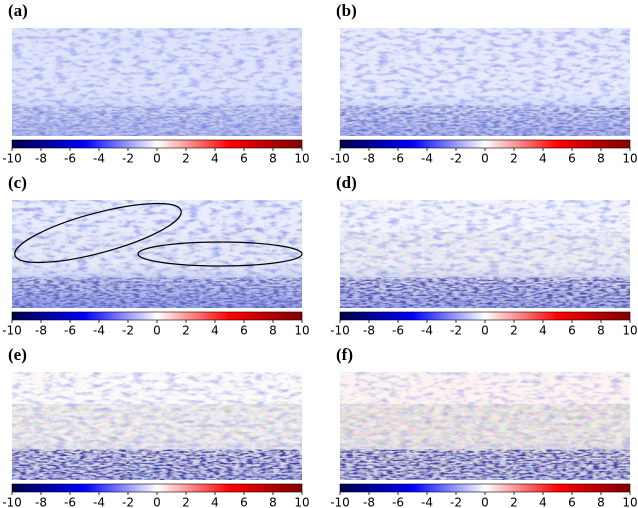 The width and height of the screenshot is (638, 508). What do you see at coordinates (346, 182) in the screenshot?
I see `panel-label: (d)` at bounding box center [346, 182].